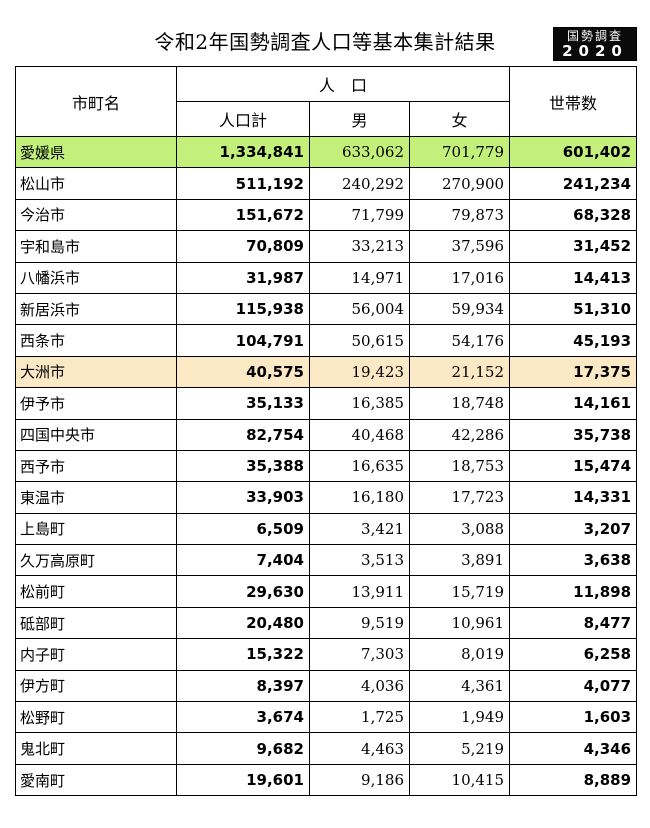 This screenshot has width=650, height=828. I want to click on households-cell: 45,193, so click(573, 340).